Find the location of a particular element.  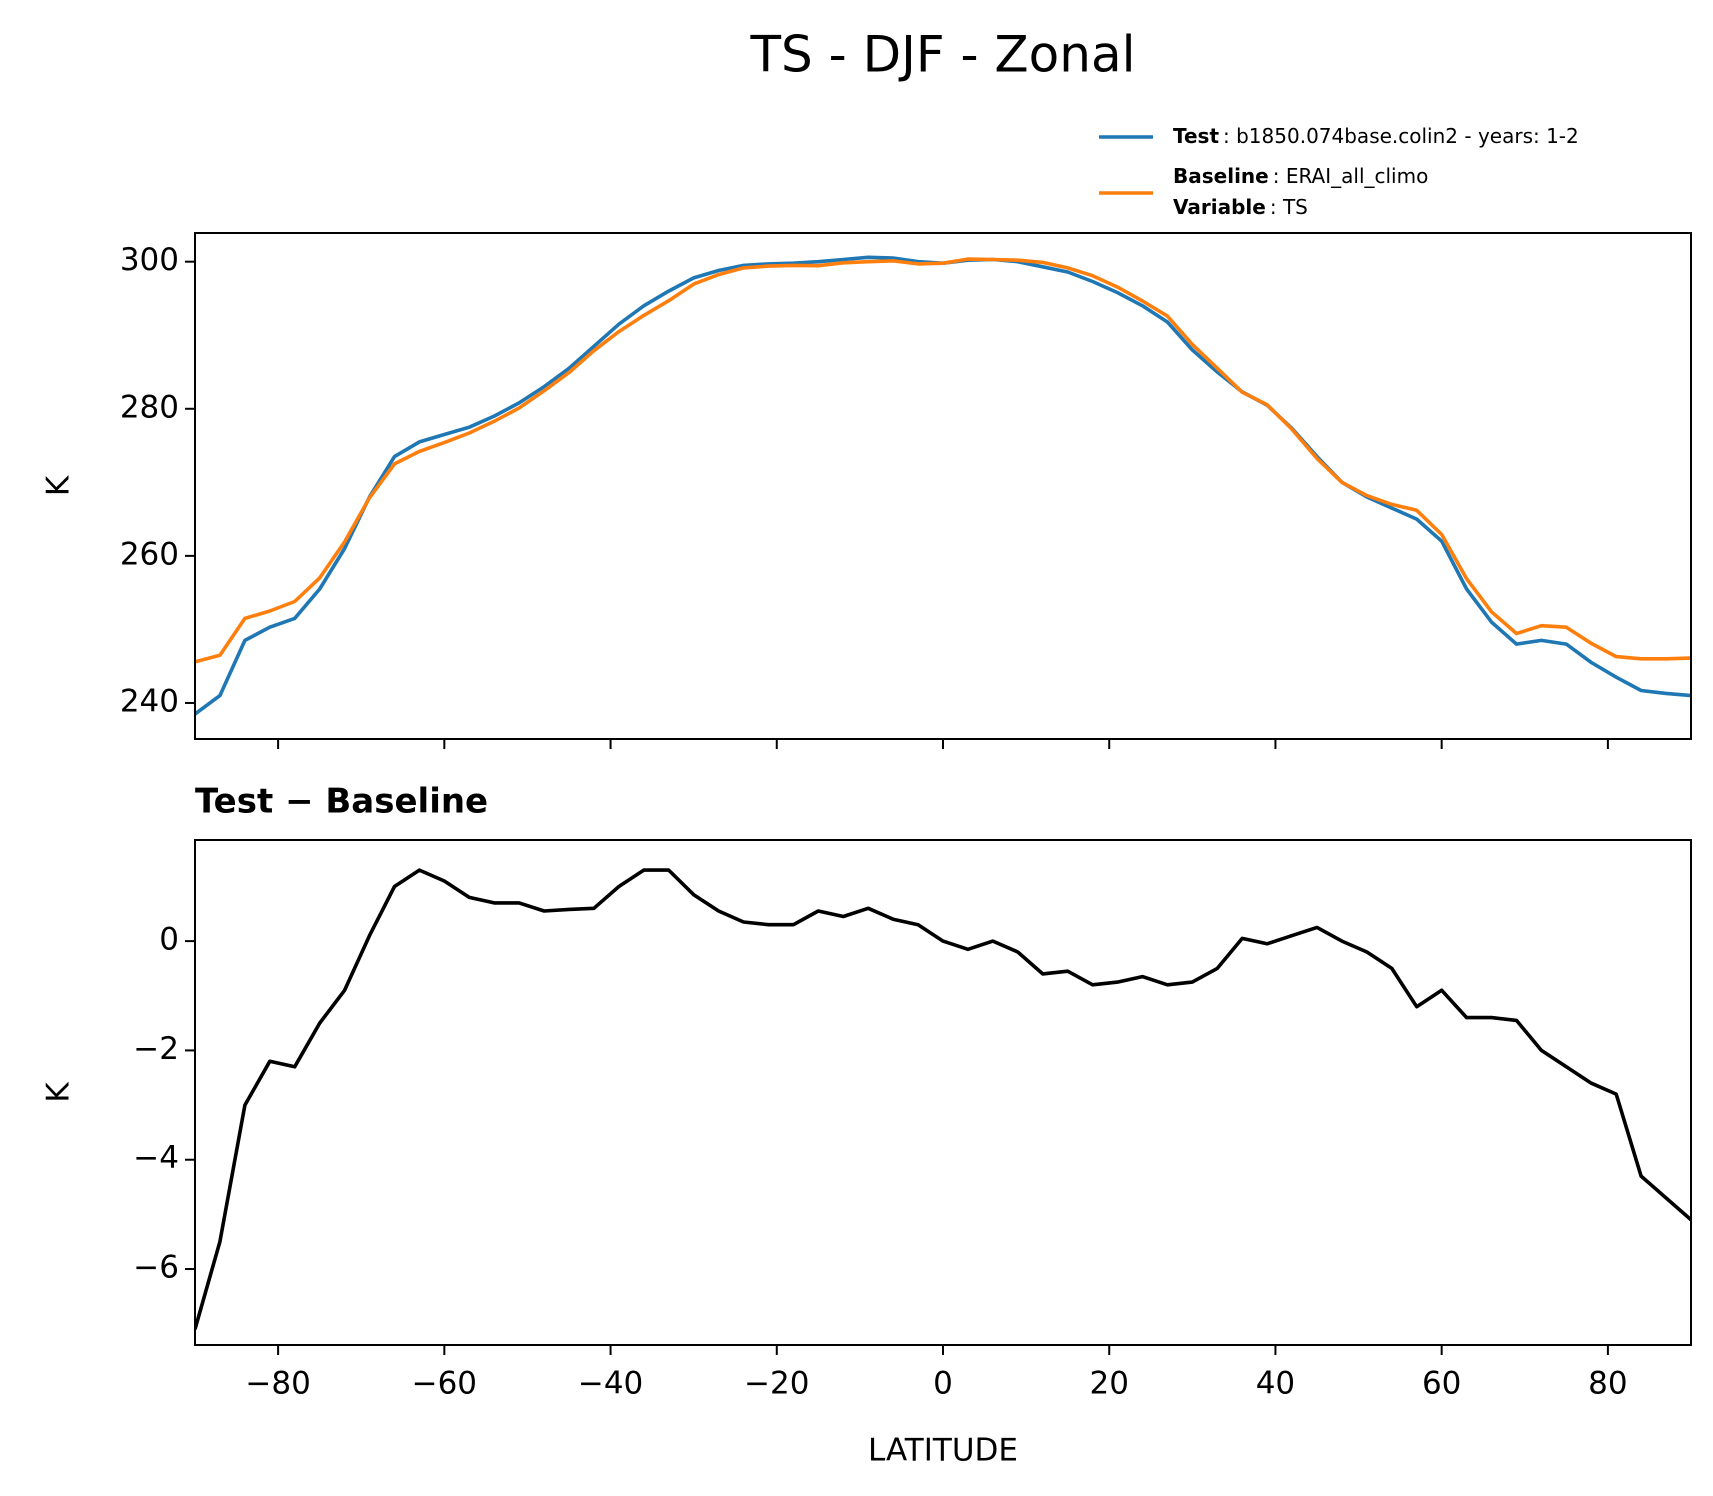

legend-note: Variable: TS is located at coordinates (1240, 207).